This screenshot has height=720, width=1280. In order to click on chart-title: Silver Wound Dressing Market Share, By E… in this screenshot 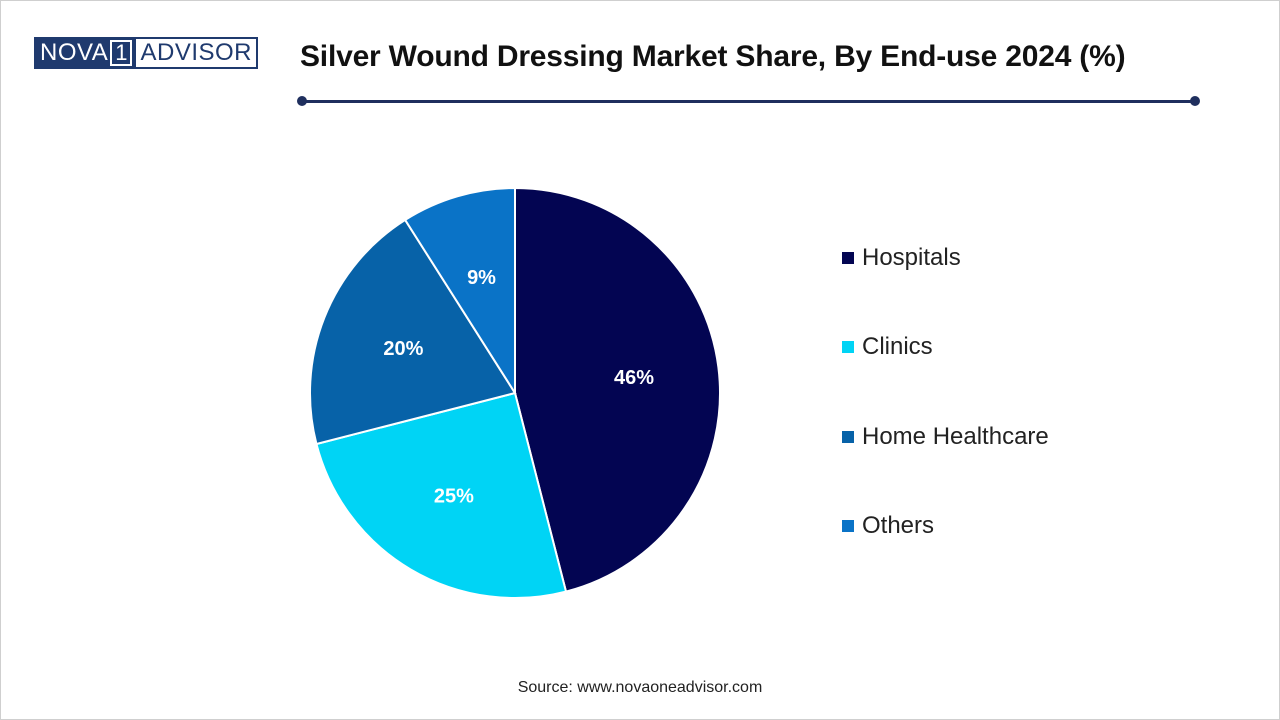, I will do `click(713, 56)`.